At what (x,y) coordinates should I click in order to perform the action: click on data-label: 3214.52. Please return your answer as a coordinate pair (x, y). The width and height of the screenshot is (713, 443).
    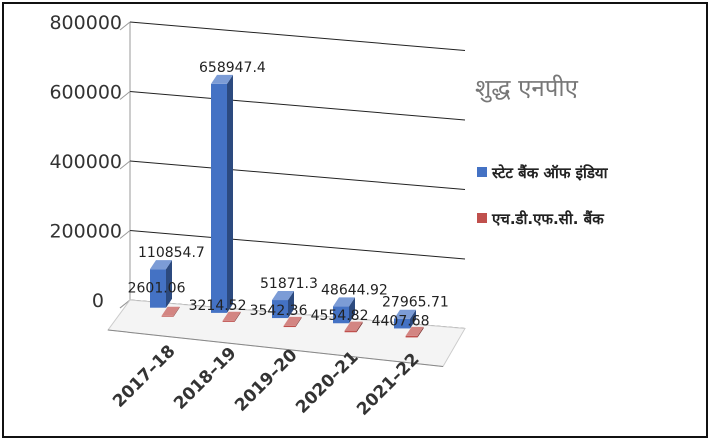
    Looking at the image, I should click on (218, 306).